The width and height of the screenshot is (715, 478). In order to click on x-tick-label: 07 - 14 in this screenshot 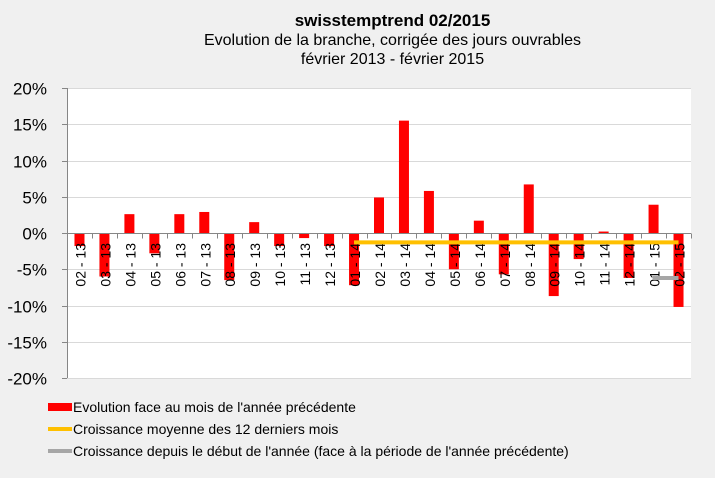, I will do `click(505, 265)`.